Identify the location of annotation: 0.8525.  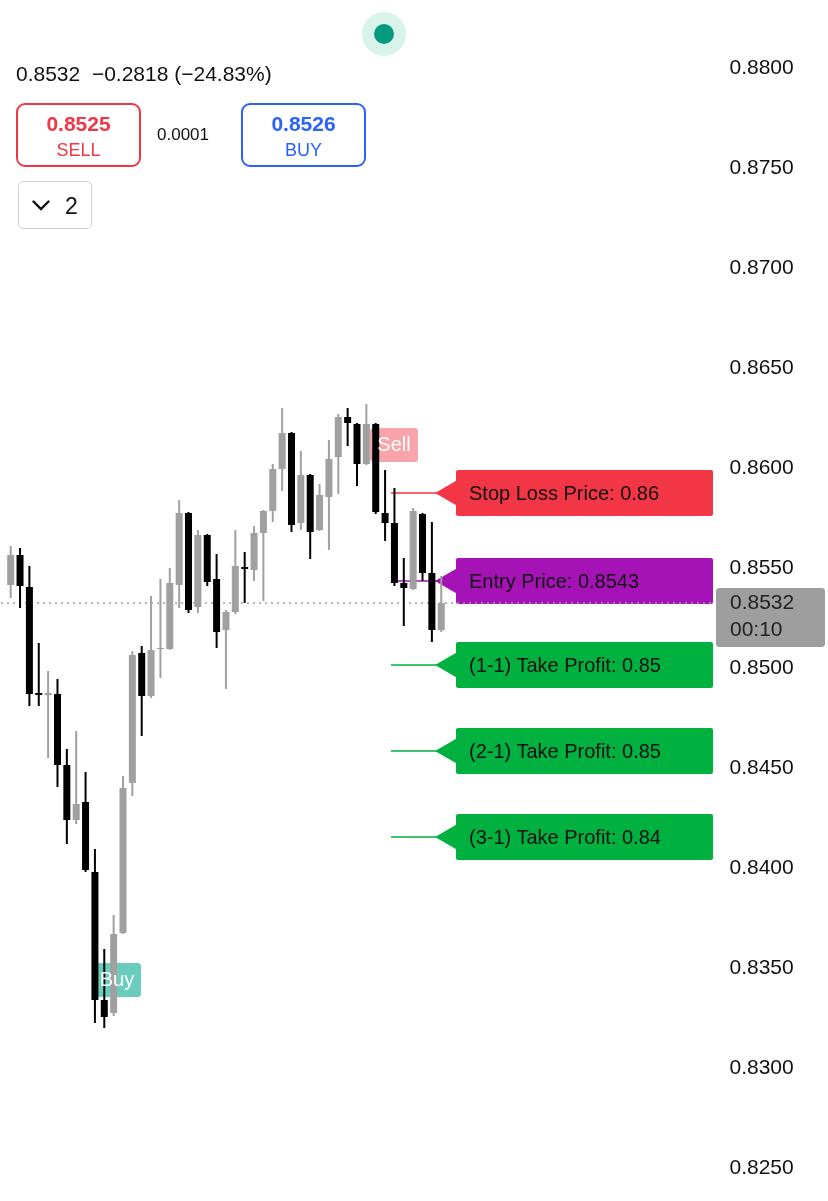
(78, 124).